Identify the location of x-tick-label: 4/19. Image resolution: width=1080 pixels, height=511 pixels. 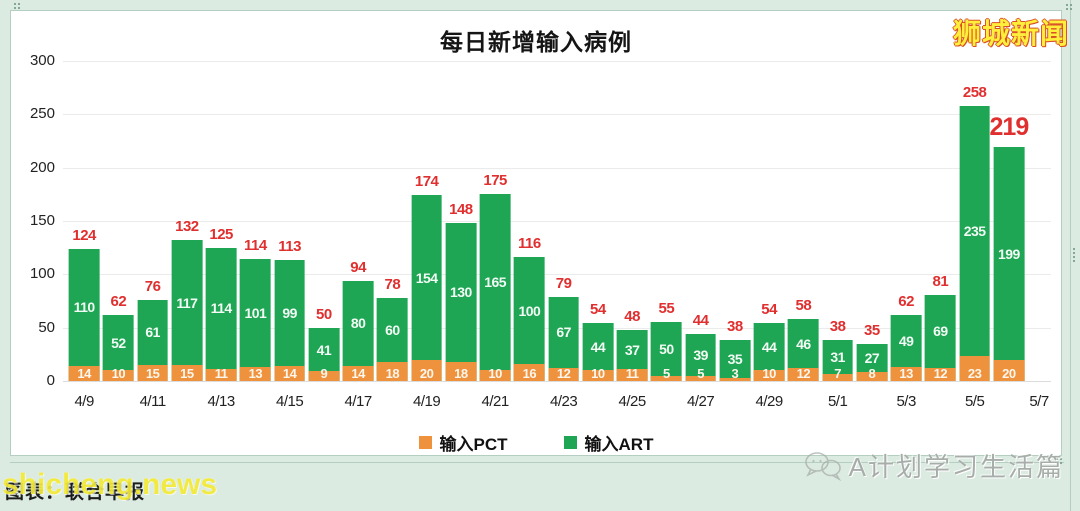
(427, 401).